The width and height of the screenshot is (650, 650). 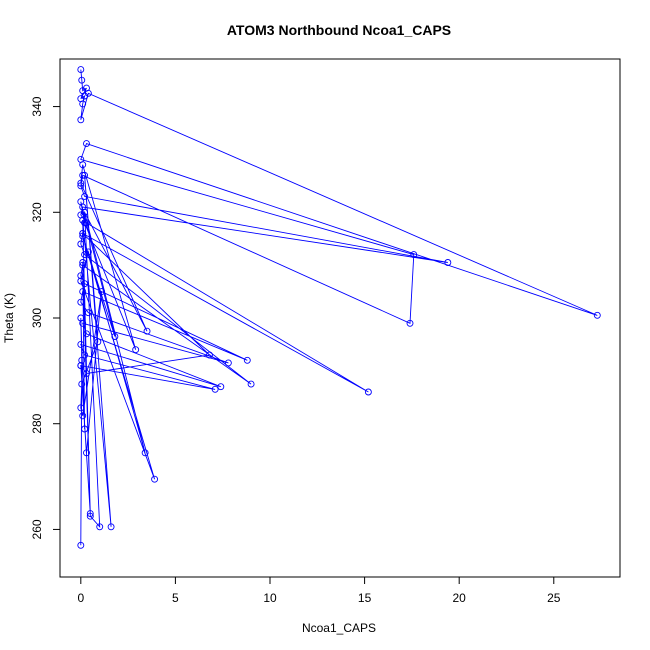 What do you see at coordinates (175, 598) in the screenshot?
I see `x-tick-label: 5` at bounding box center [175, 598].